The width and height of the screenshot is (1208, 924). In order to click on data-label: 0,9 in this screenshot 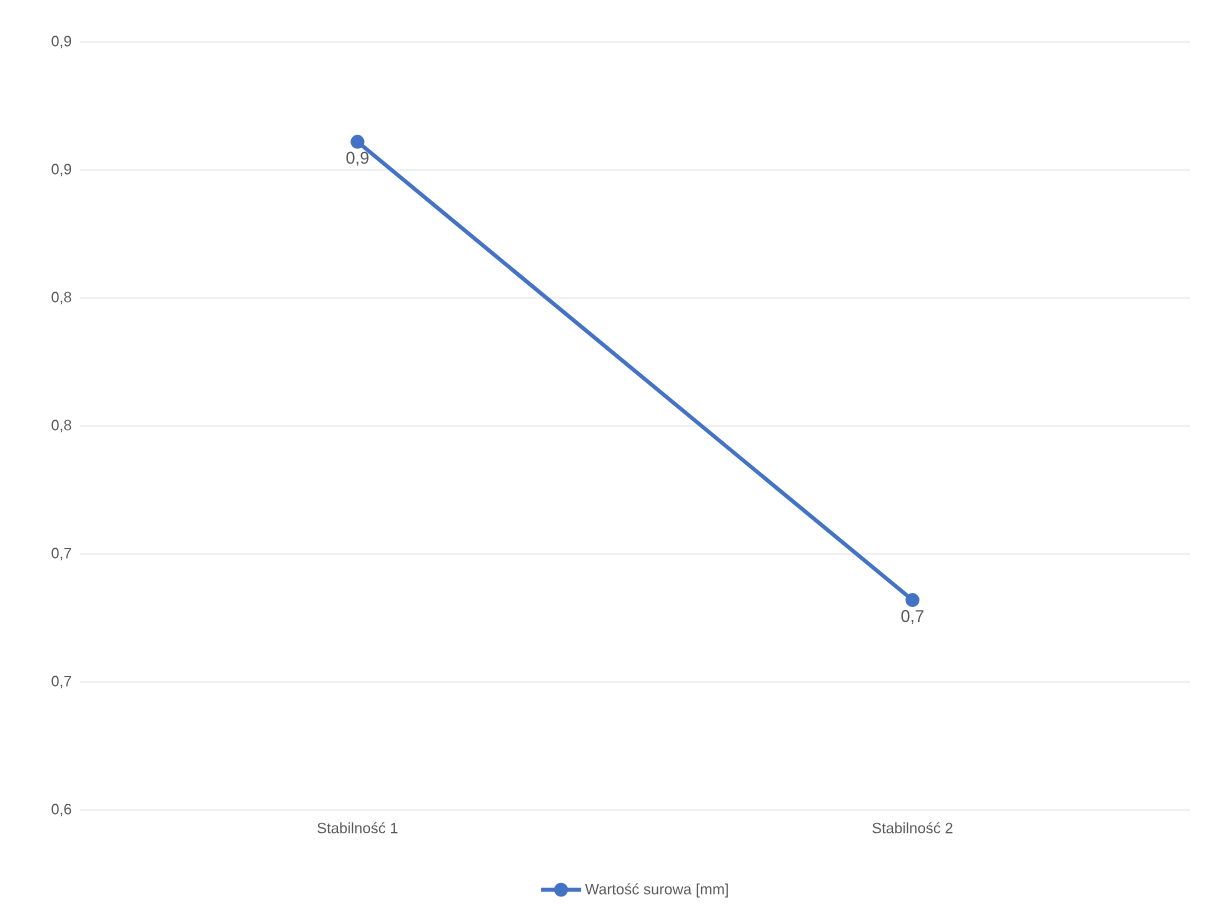, I will do `click(357, 158)`.